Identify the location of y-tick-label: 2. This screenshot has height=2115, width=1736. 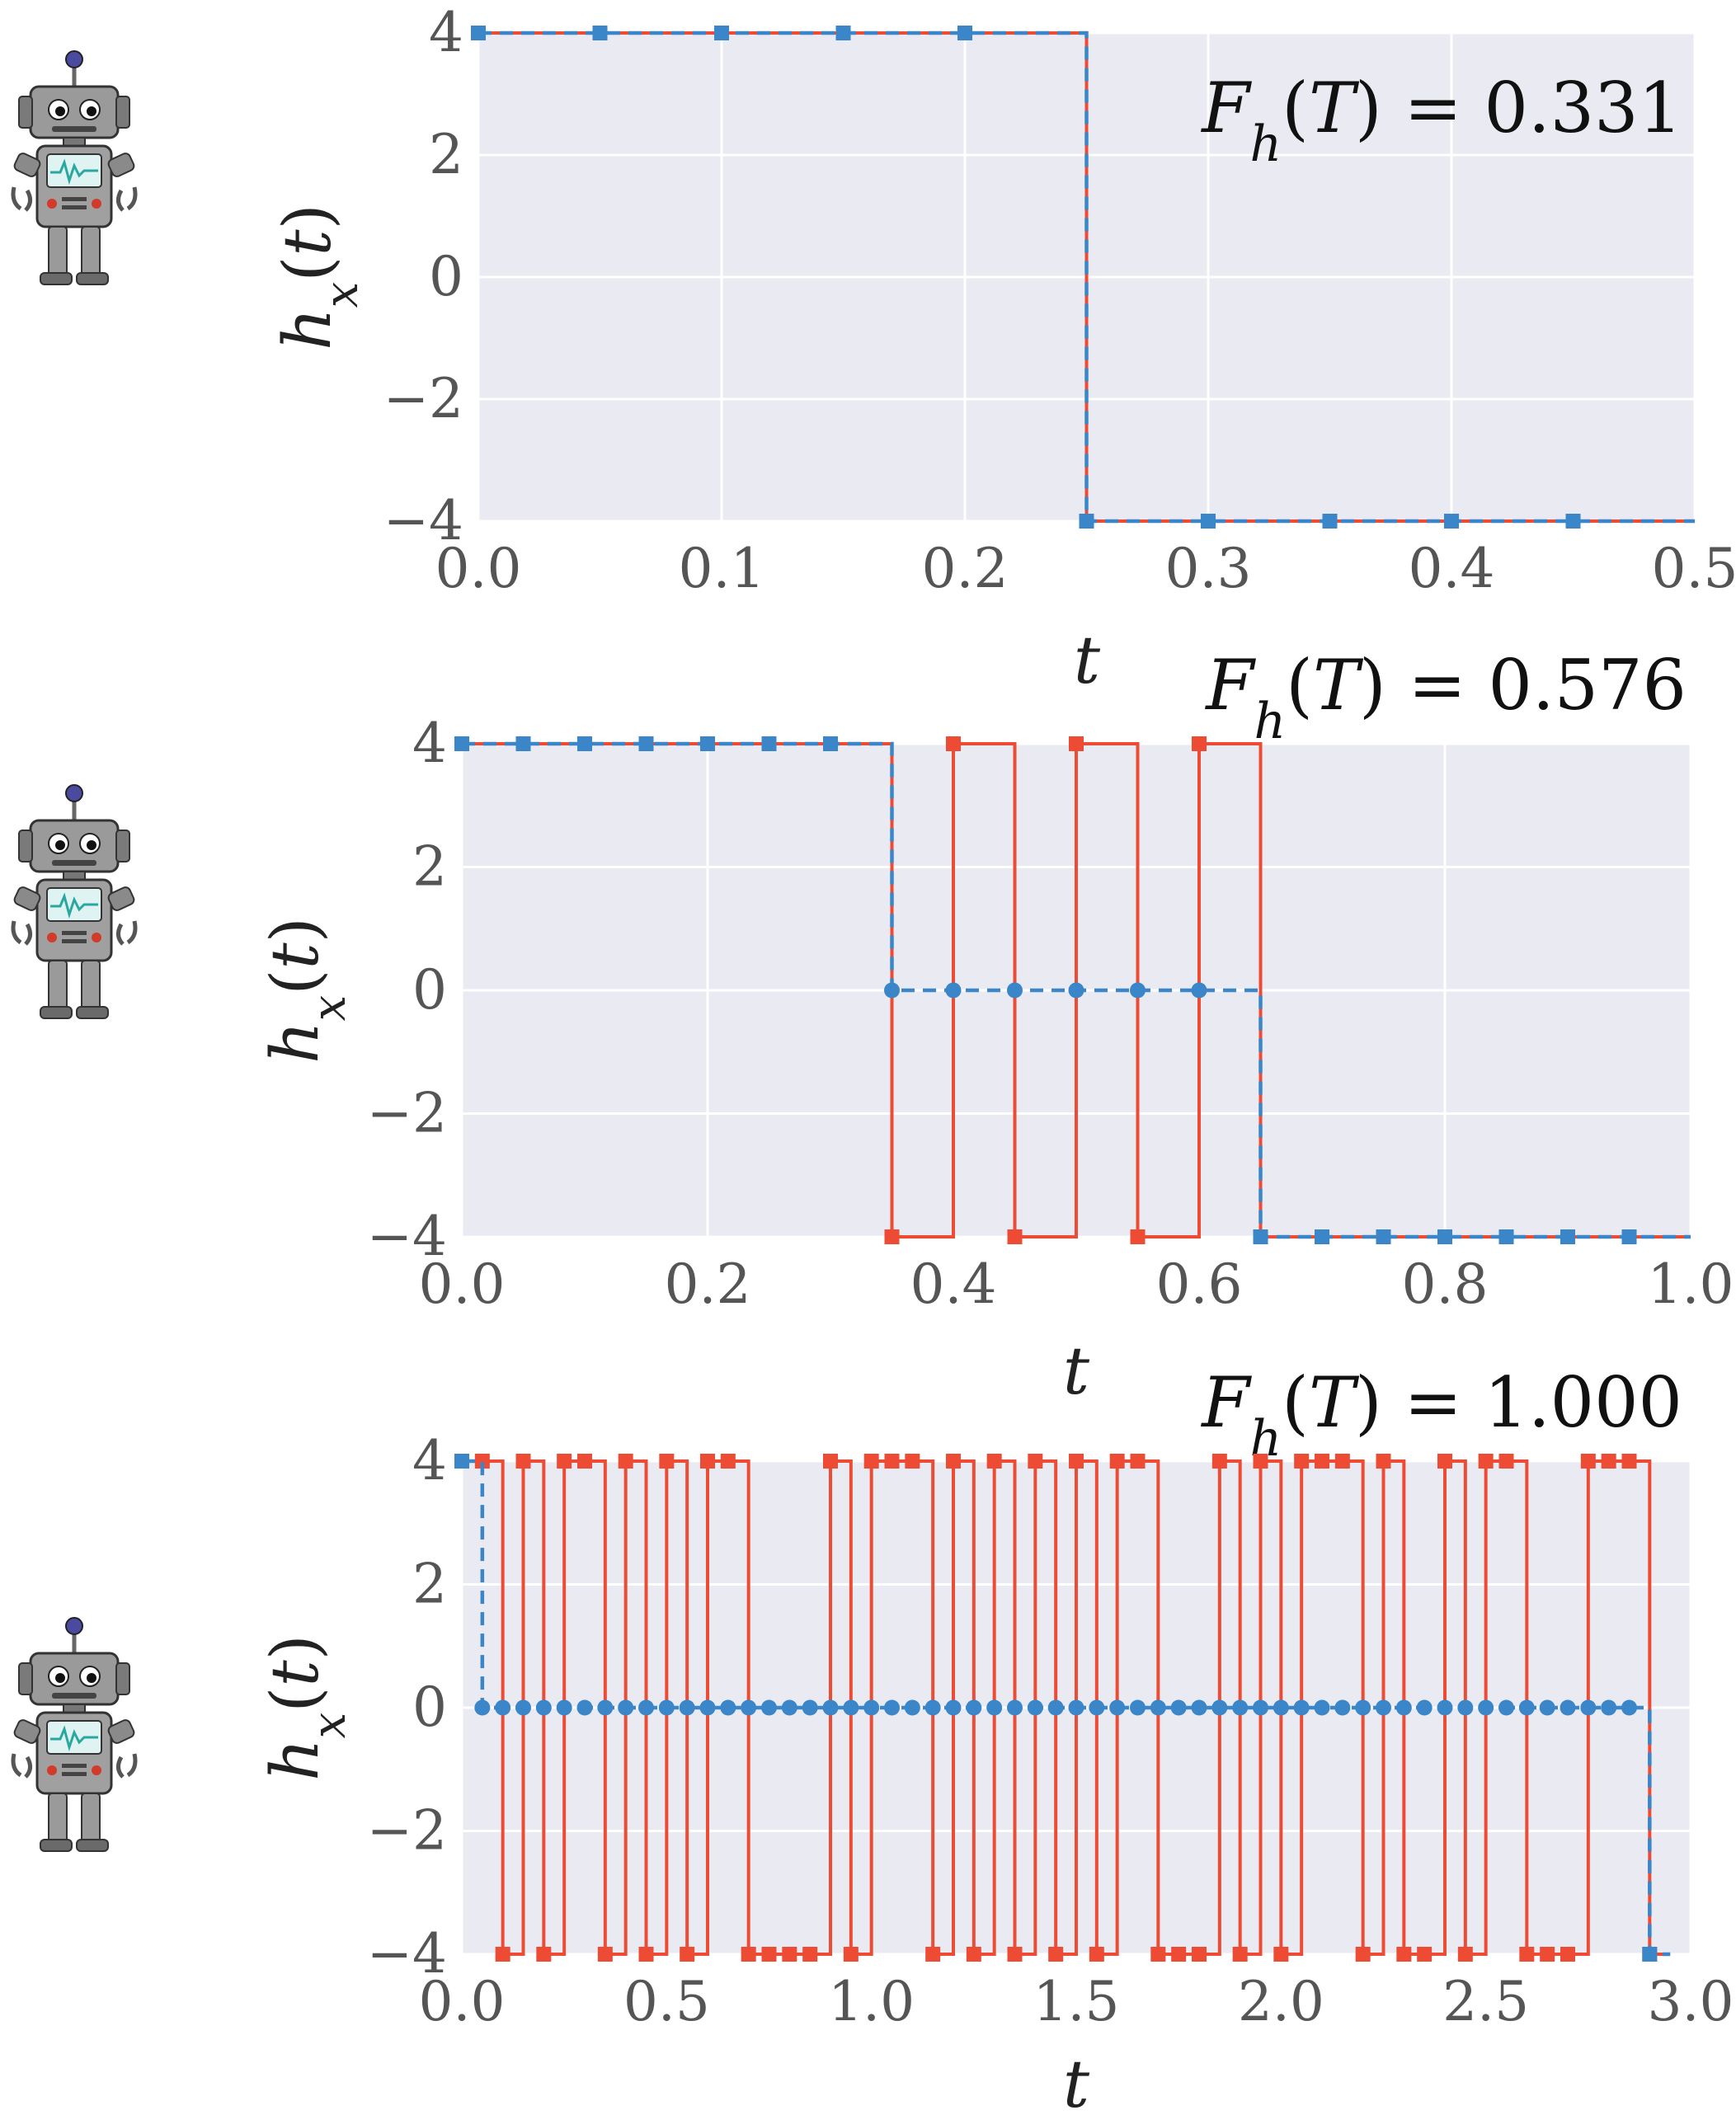
(429, 1585).